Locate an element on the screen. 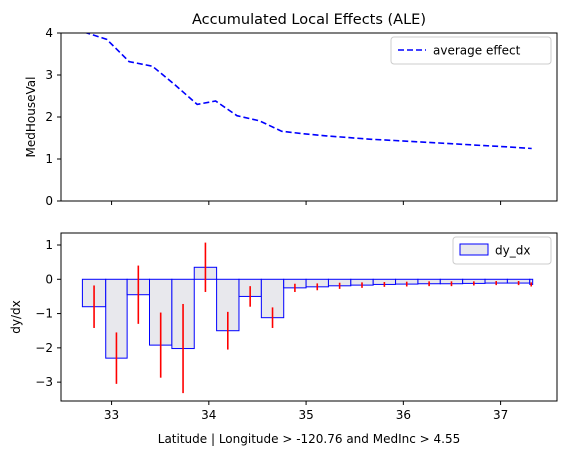 Image resolution: width=565 pixels, height=455 pixels. bottom-y-axis: −3 −2 −1 0 1 is located at coordinates (48, 313).